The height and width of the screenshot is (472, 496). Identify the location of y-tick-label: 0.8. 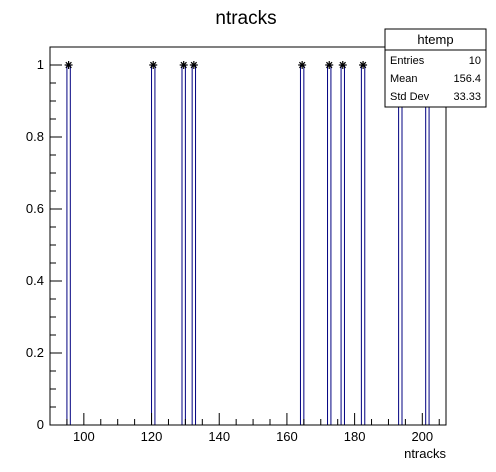
(35, 136).